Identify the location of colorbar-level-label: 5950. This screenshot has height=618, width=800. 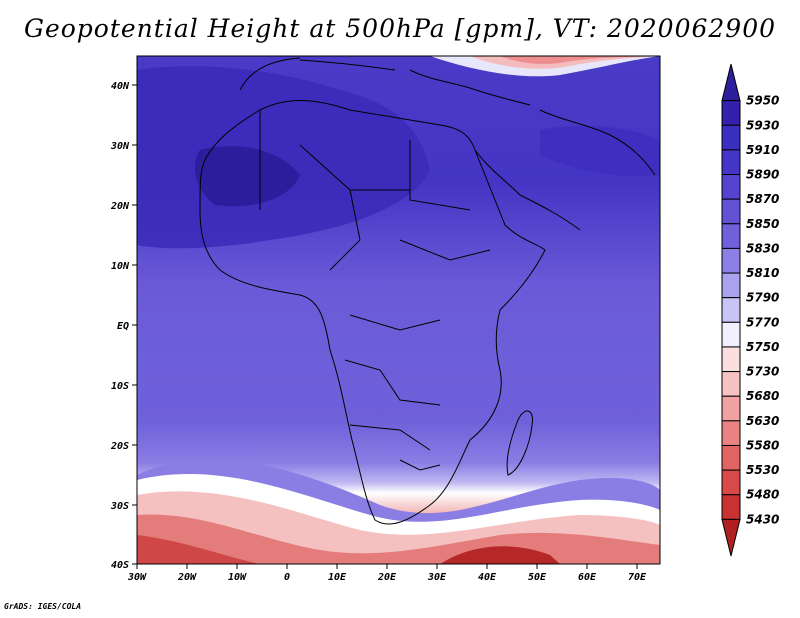
(762, 101).